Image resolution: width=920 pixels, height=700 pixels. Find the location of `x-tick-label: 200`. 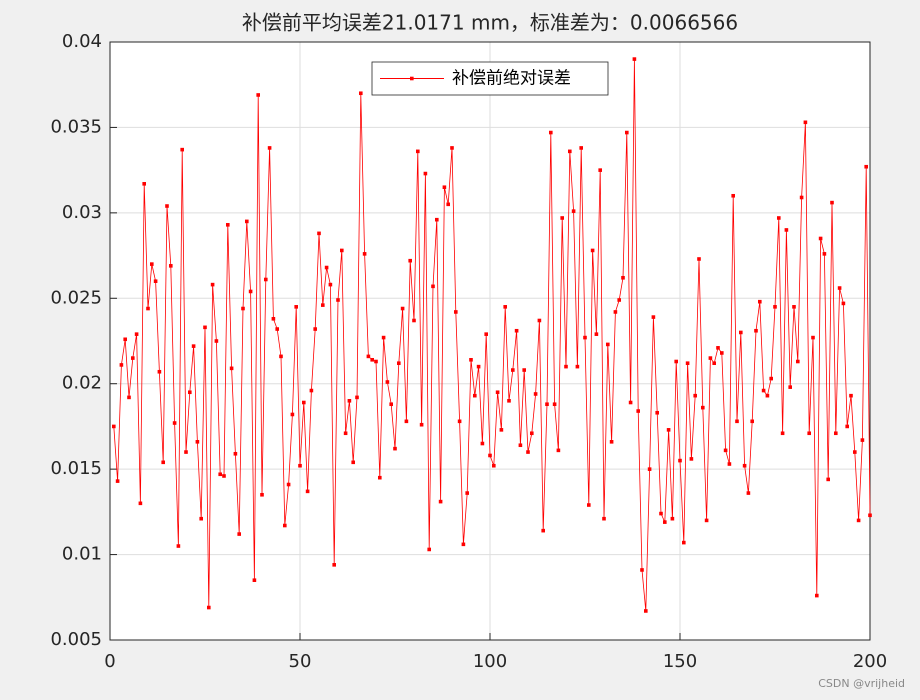

x-tick-label: 200 is located at coordinates (870, 661).